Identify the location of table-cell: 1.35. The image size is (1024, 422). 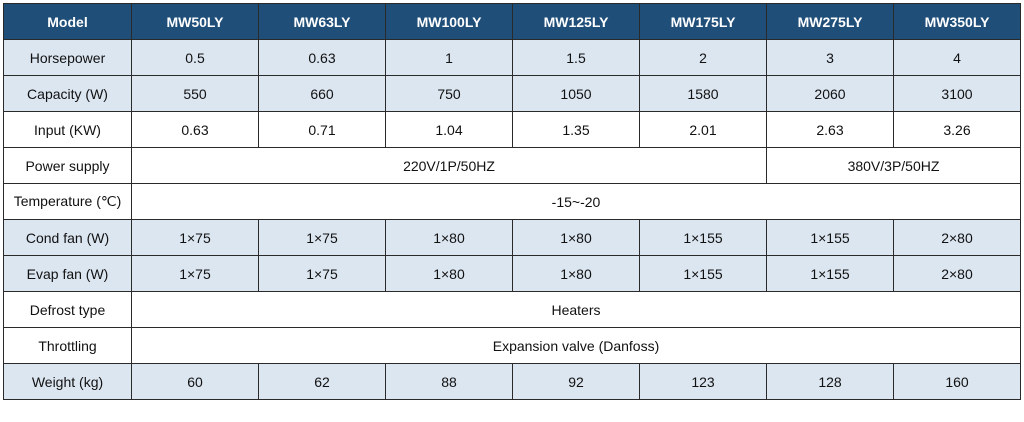
(576, 129).